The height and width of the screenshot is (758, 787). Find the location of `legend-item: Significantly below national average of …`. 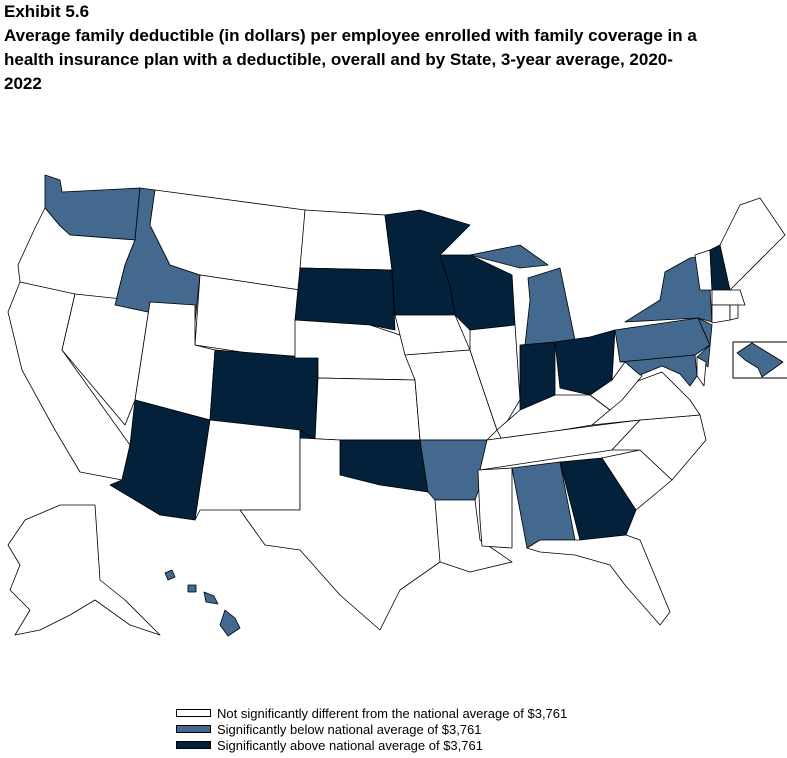

legend-item: Significantly below national average of … is located at coordinates (371, 729).